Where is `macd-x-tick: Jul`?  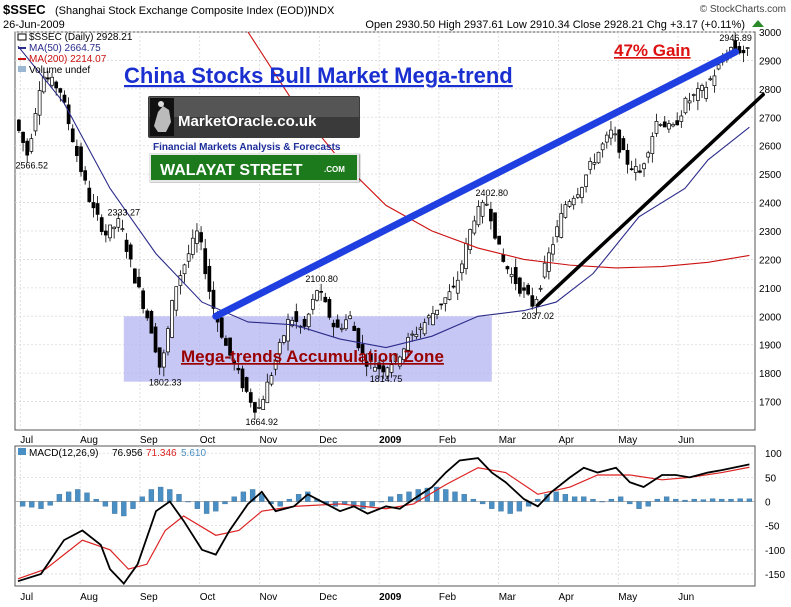 macd-x-tick: Jul is located at coordinates (26, 597).